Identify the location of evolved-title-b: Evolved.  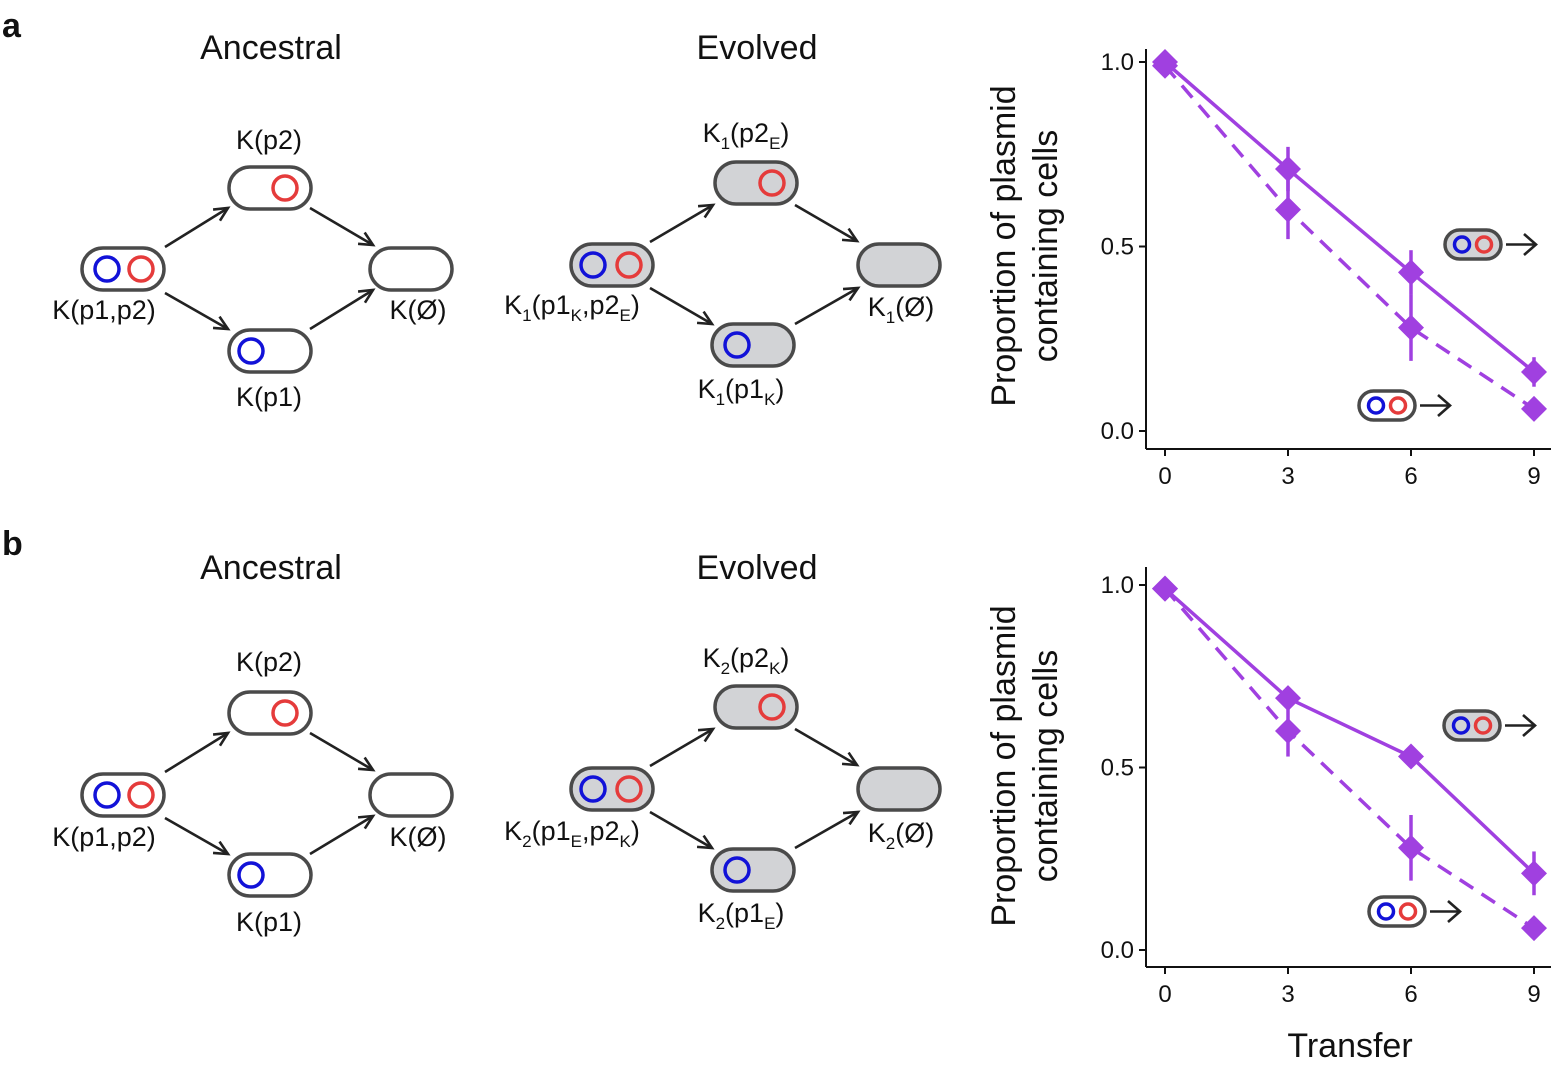
(757, 568).